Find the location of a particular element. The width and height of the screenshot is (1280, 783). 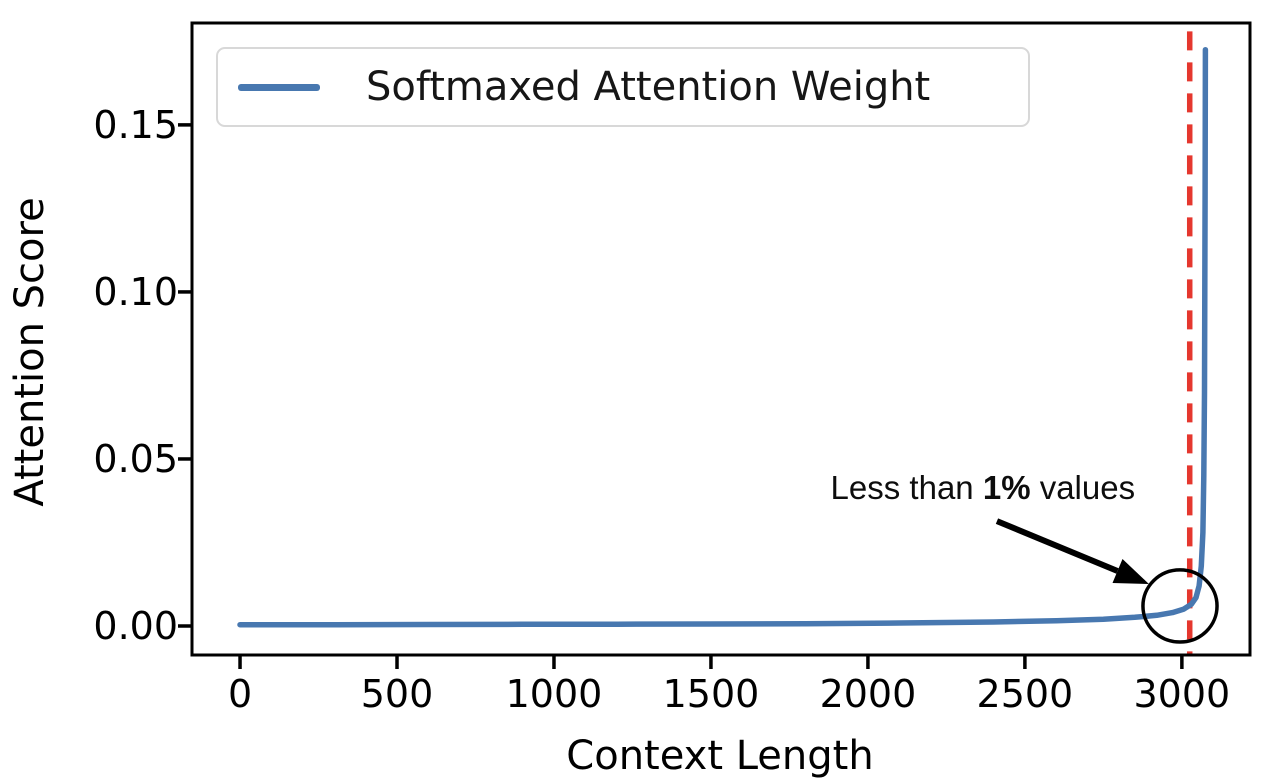

legend-entry-label: Softmaxed Attention Weight is located at coordinates (648, 87).